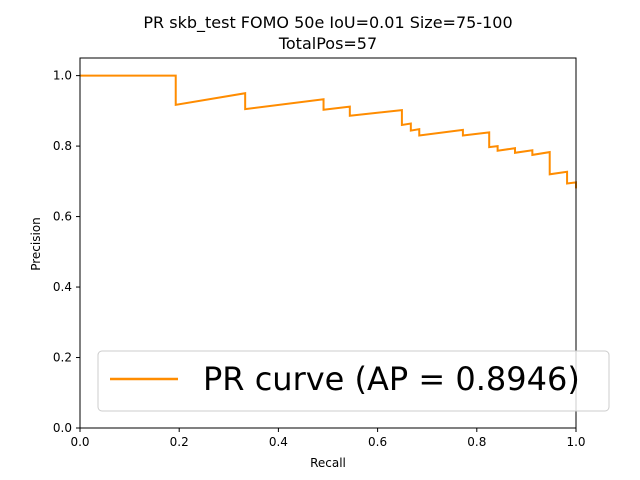 The width and height of the screenshot is (640, 480). I want to click on x-tick-label: 1.0, so click(575, 442).